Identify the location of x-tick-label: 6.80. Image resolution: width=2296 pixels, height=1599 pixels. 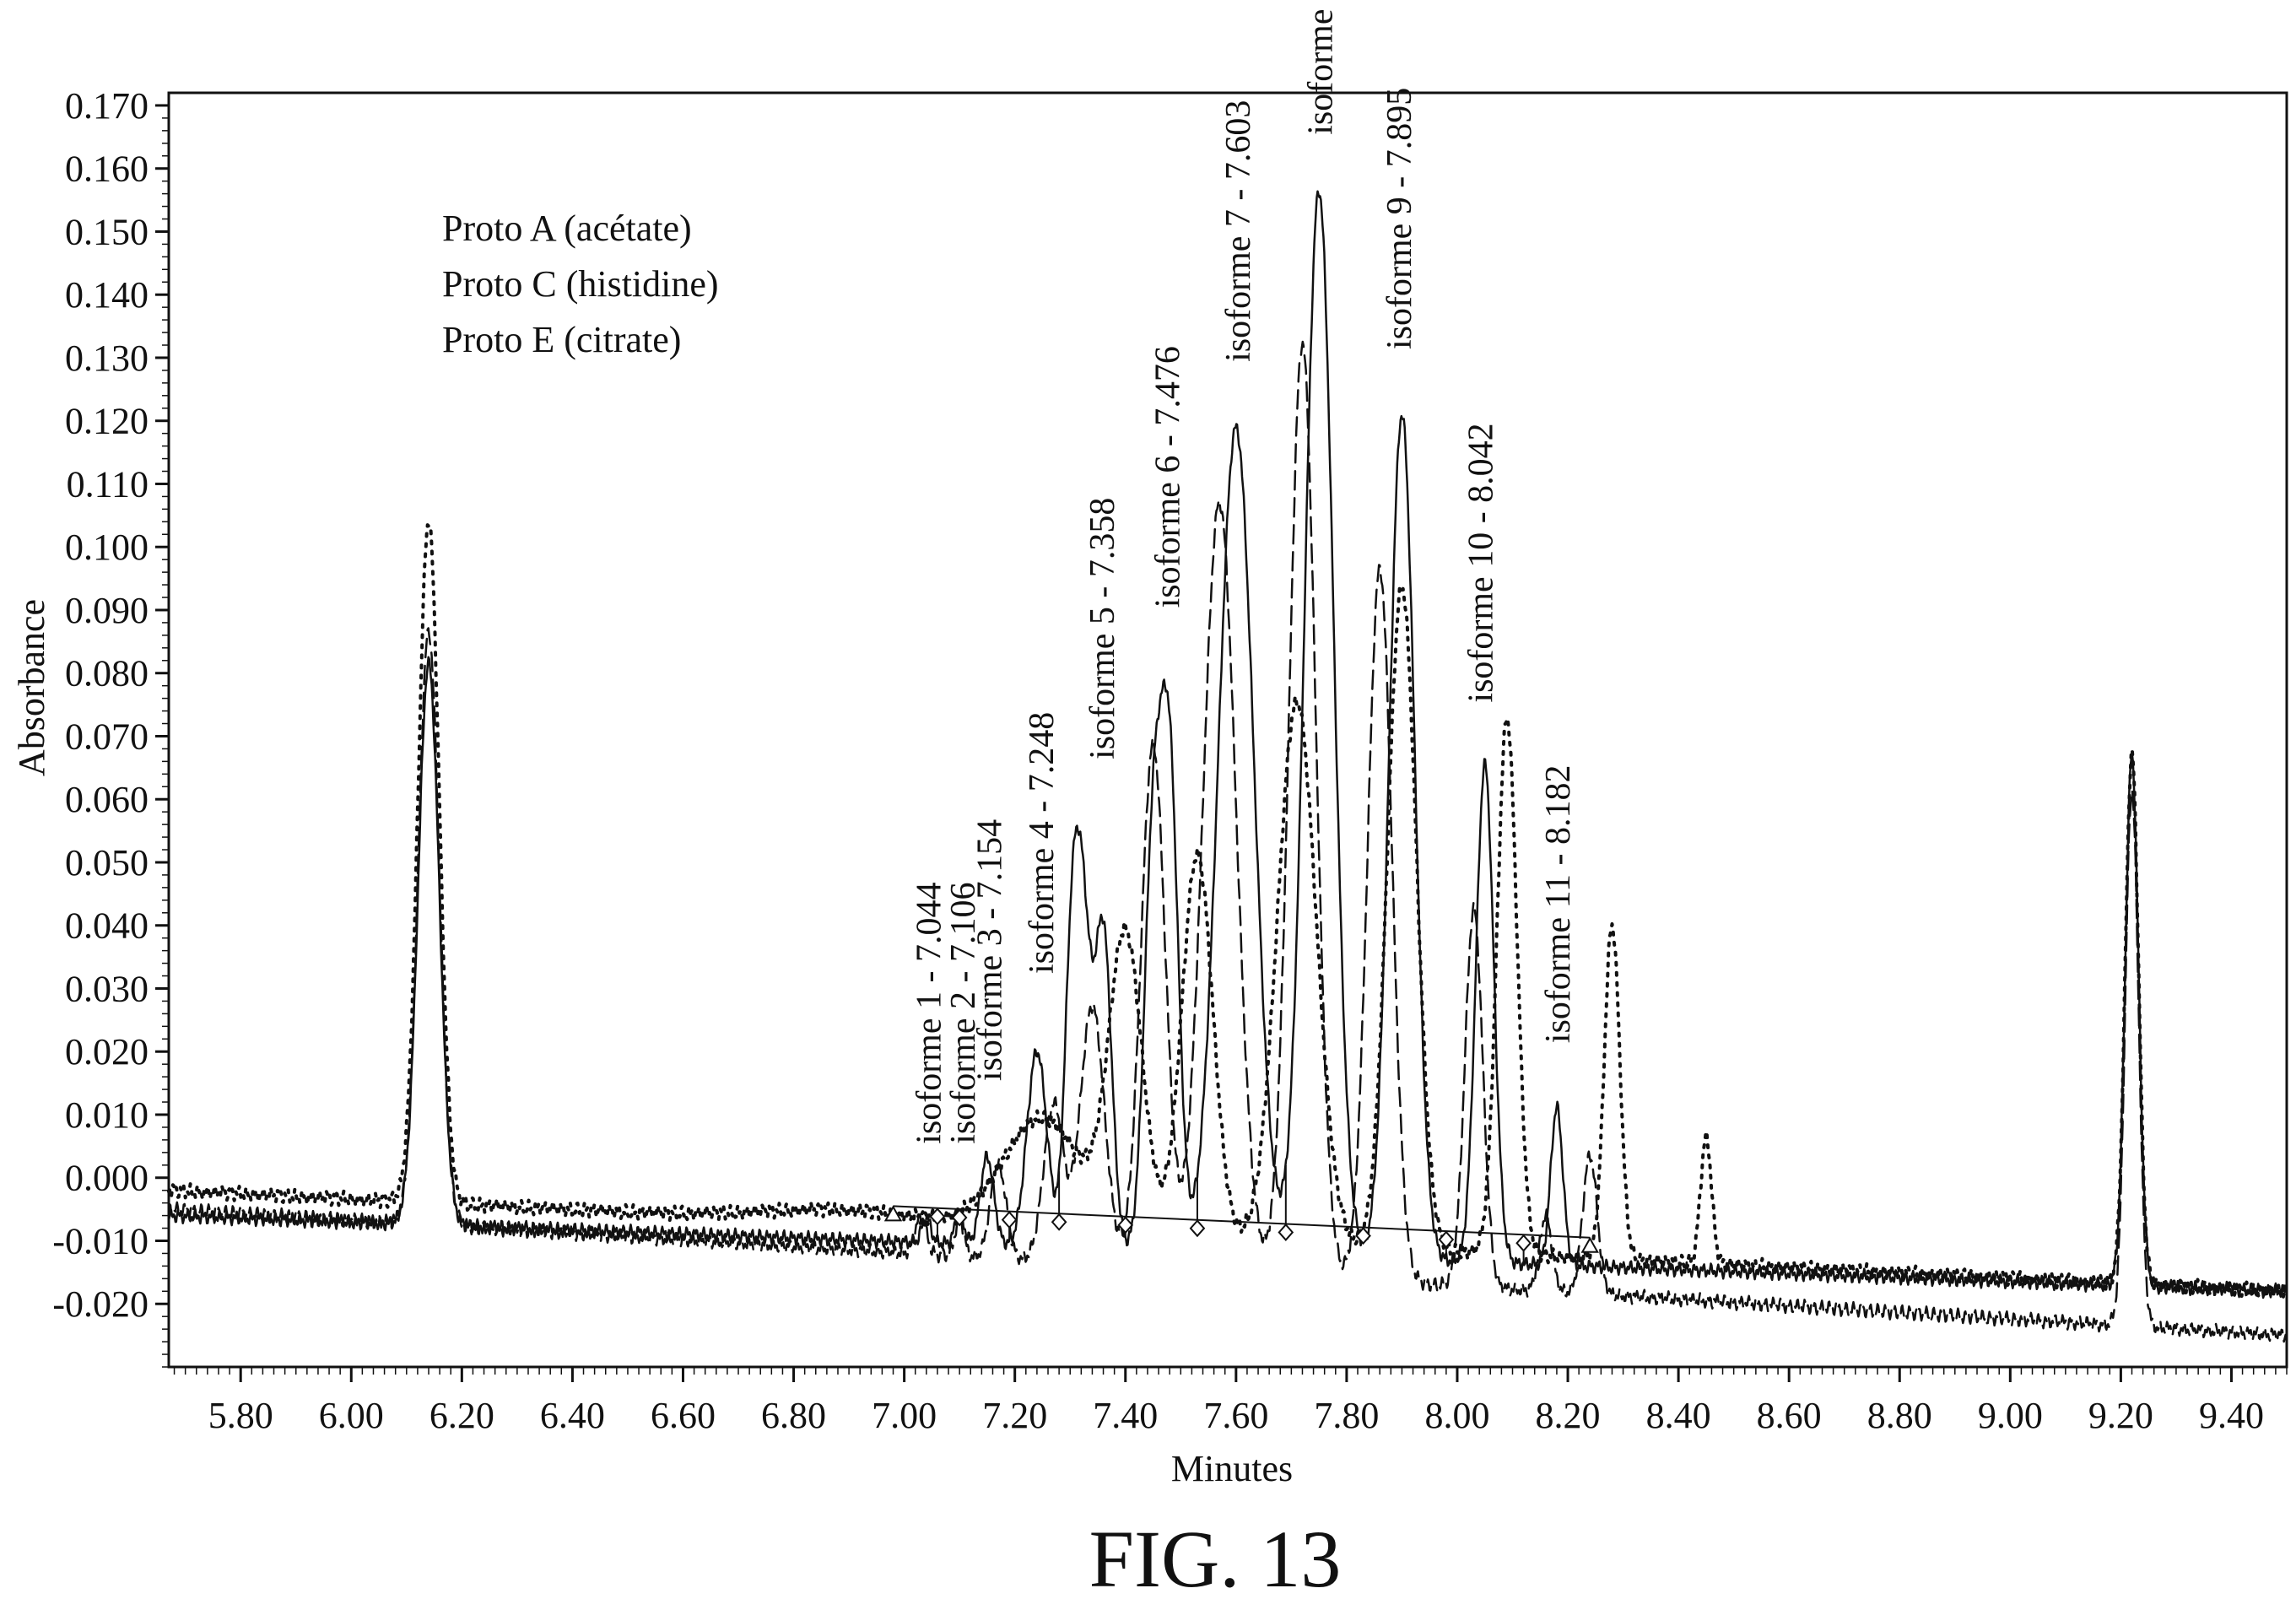
(793, 1415).